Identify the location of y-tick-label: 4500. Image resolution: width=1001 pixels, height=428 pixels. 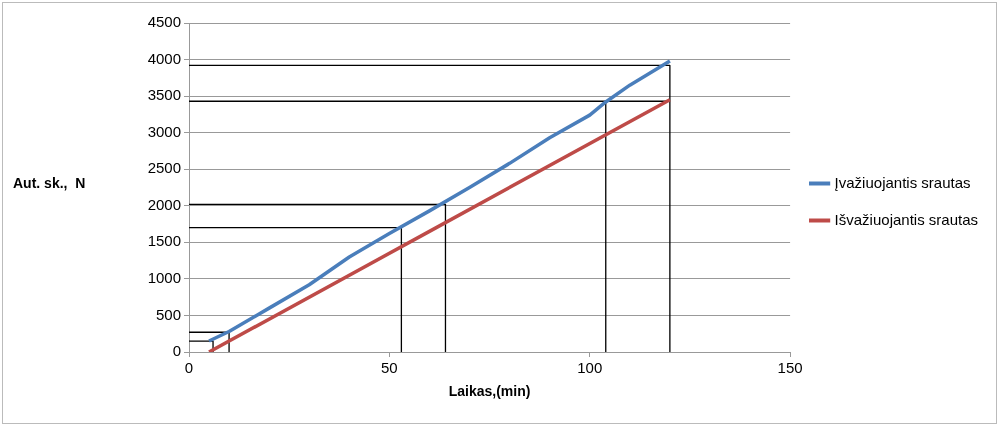
(164, 22).